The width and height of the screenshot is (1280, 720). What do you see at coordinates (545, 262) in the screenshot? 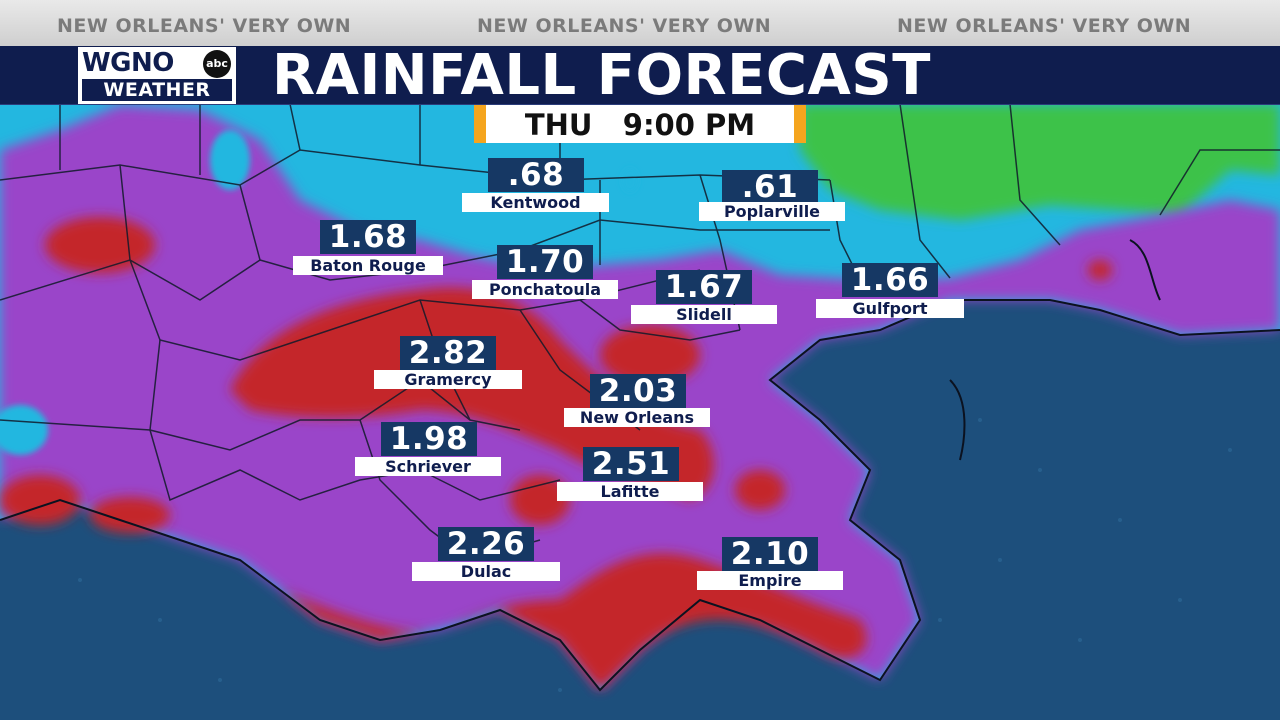
I see `location-value: 1.70` at bounding box center [545, 262].